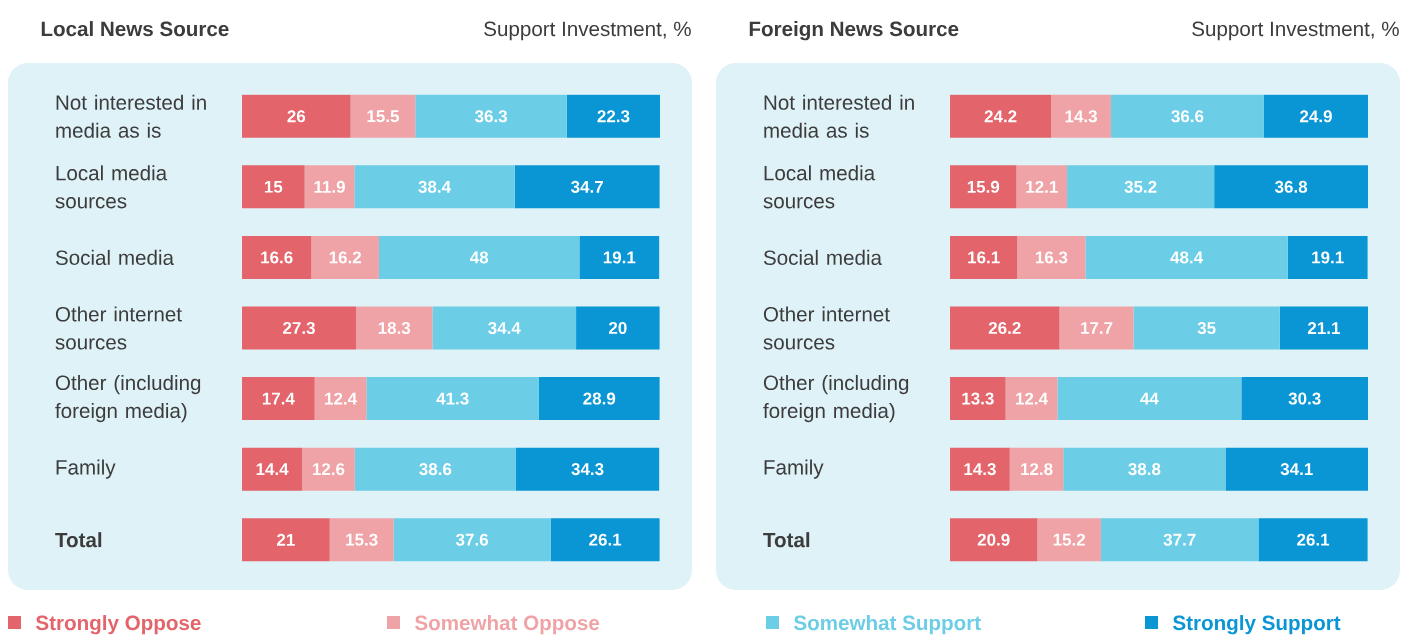 The width and height of the screenshot is (1416, 635). What do you see at coordinates (1257, 625) in the screenshot?
I see `legend-label: Strongly Support` at bounding box center [1257, 625].